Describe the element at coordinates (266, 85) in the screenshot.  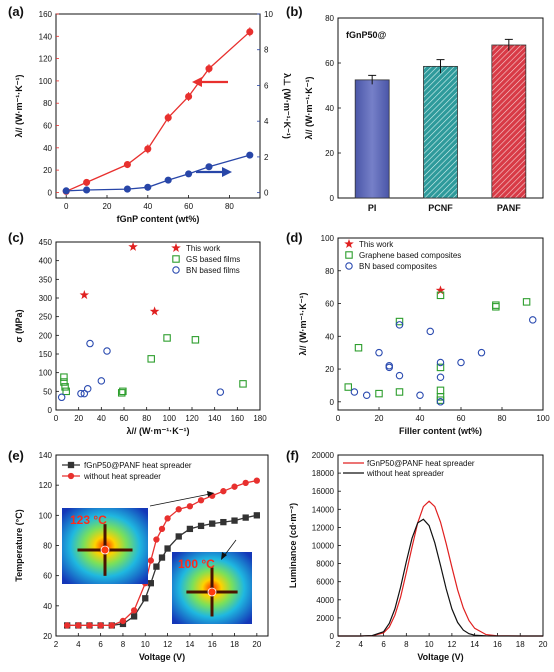
I see `y2-tick-label: 6` at that location.